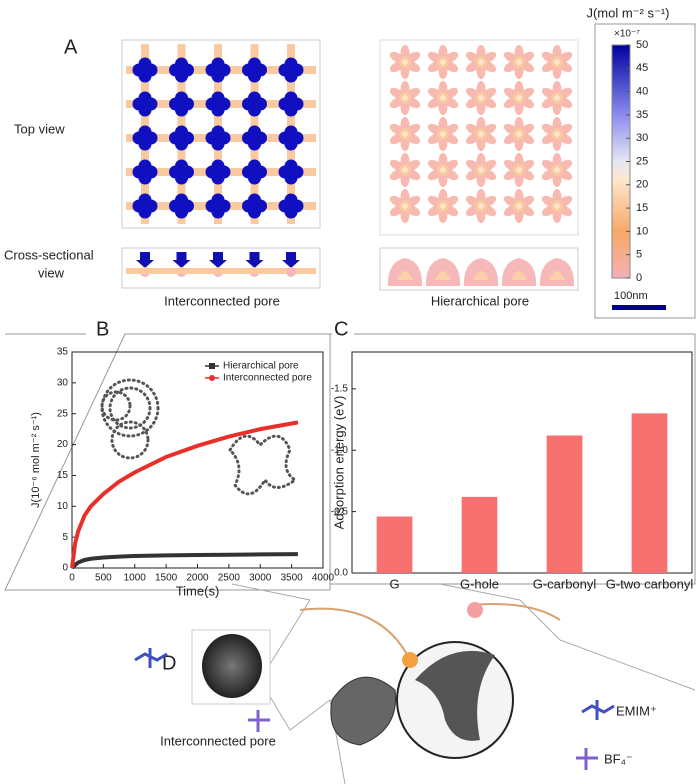 This screenshot has height=784, width=700. Describe the element at coordinates (184, 494) in the screenshot. I see `series-line` at that location.